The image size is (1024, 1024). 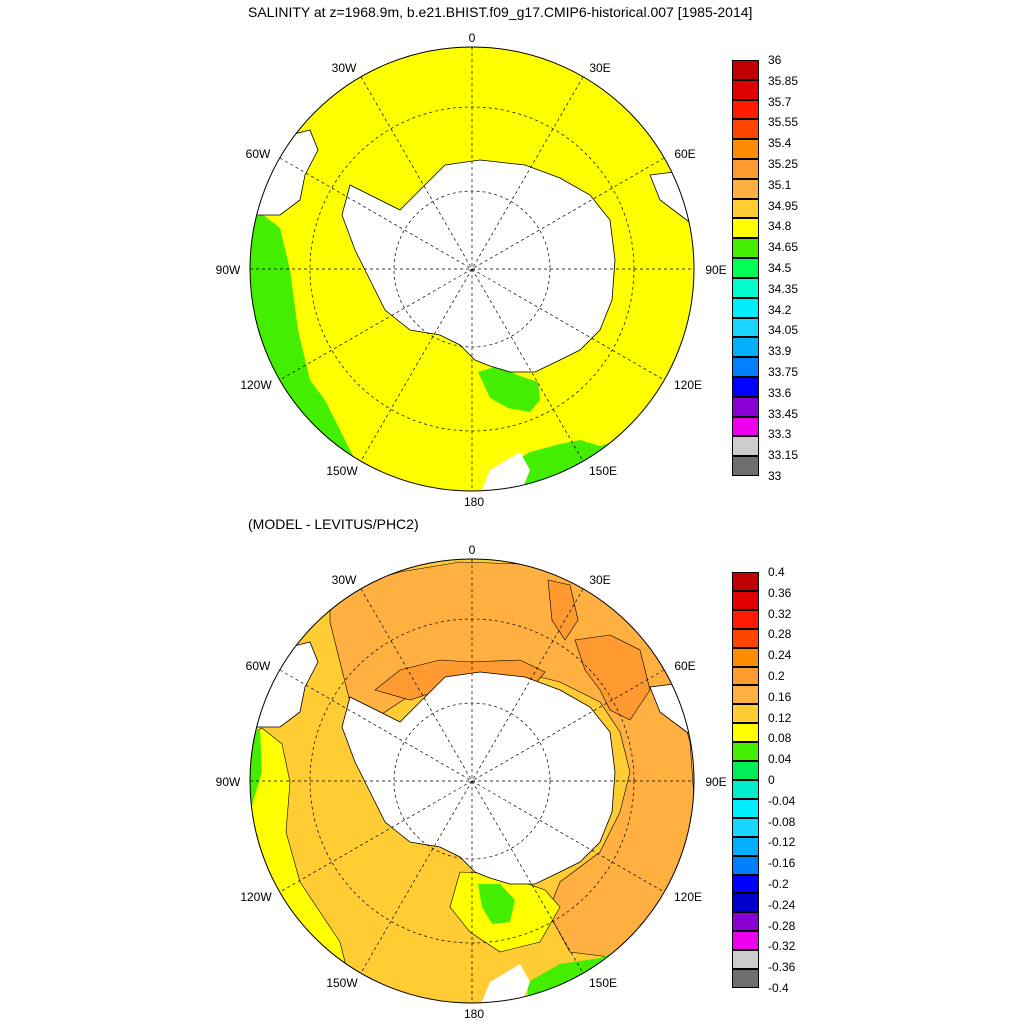 I want to click on colorbar-label: 0.04, so click(x=780, y=759).